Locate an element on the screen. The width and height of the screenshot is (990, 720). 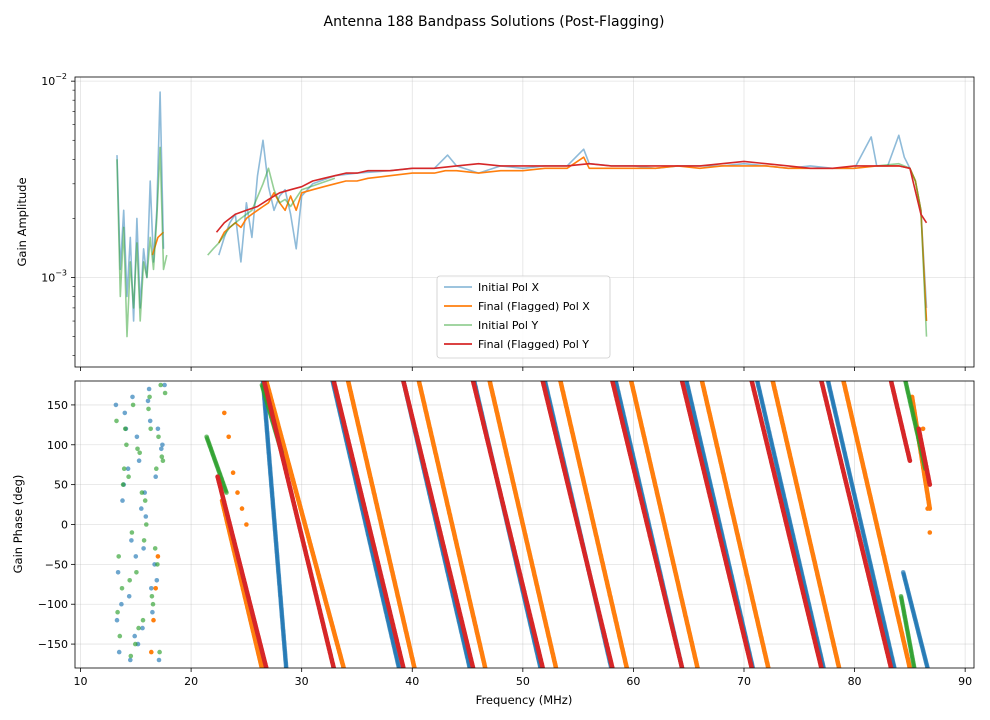
amp-ytick-label-0: 10⁻³ is located at coordinates (54, 276).